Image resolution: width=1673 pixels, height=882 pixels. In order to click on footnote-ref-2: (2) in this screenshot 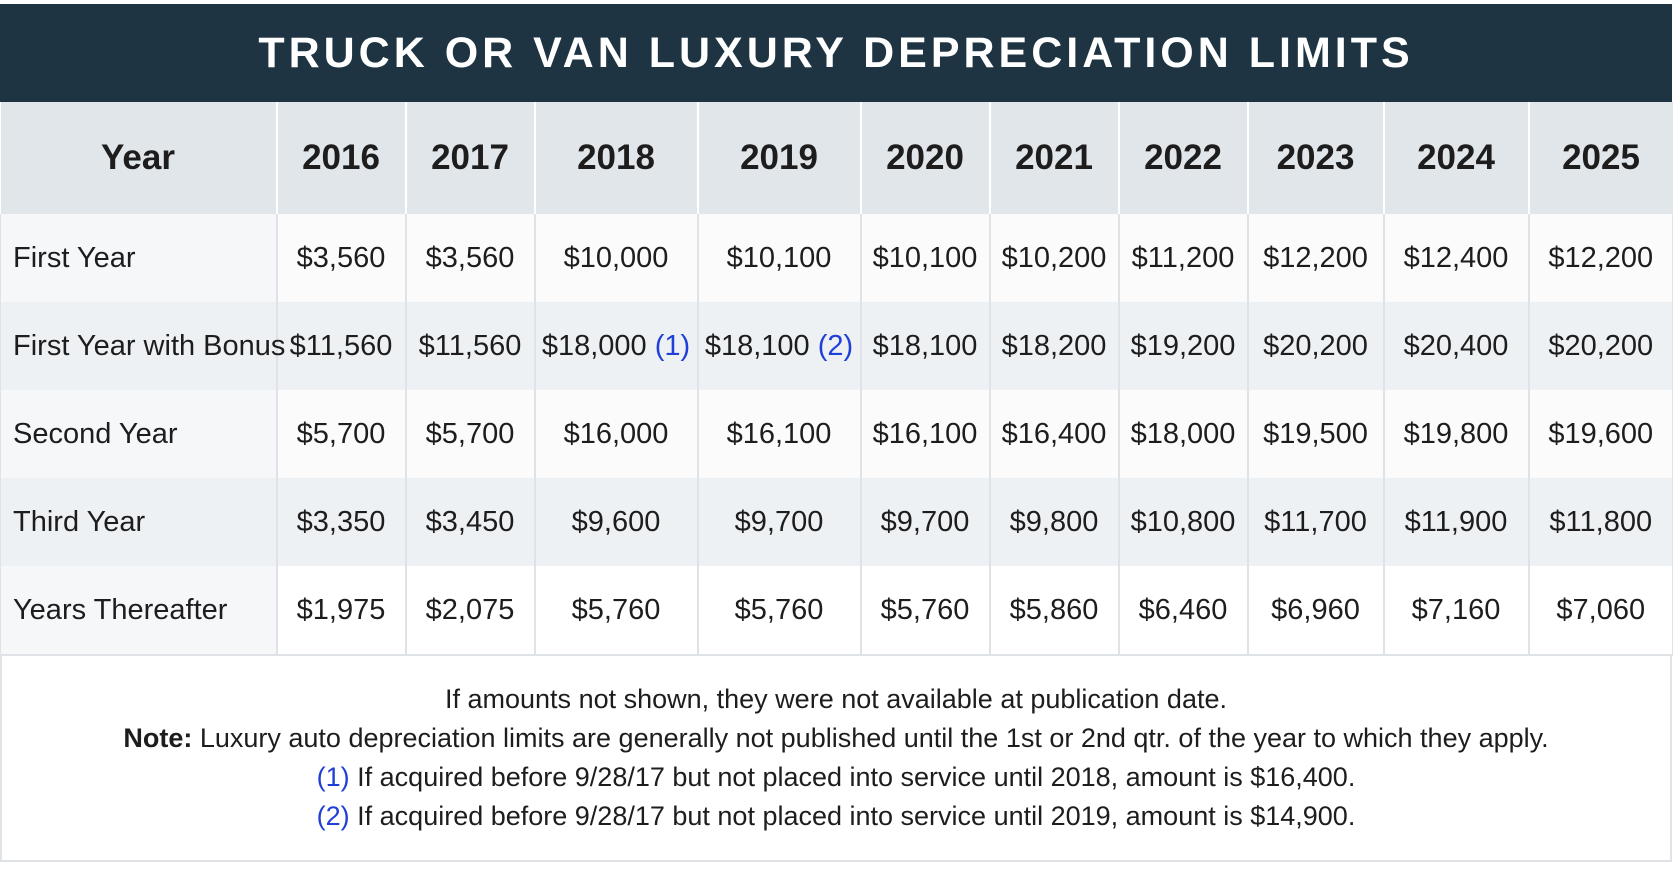, I will do `click(835, 345)`.